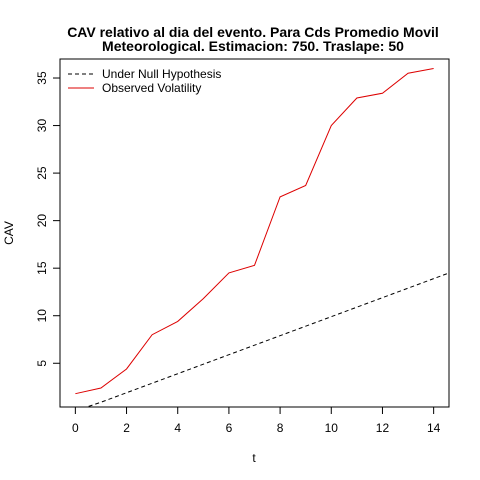 The width and height of the screenshot is (480, 480). What do you see at coordinates (434, 428) in the screenshot?
I see `x-tick-label: 14` at bounding box center [434, 428].